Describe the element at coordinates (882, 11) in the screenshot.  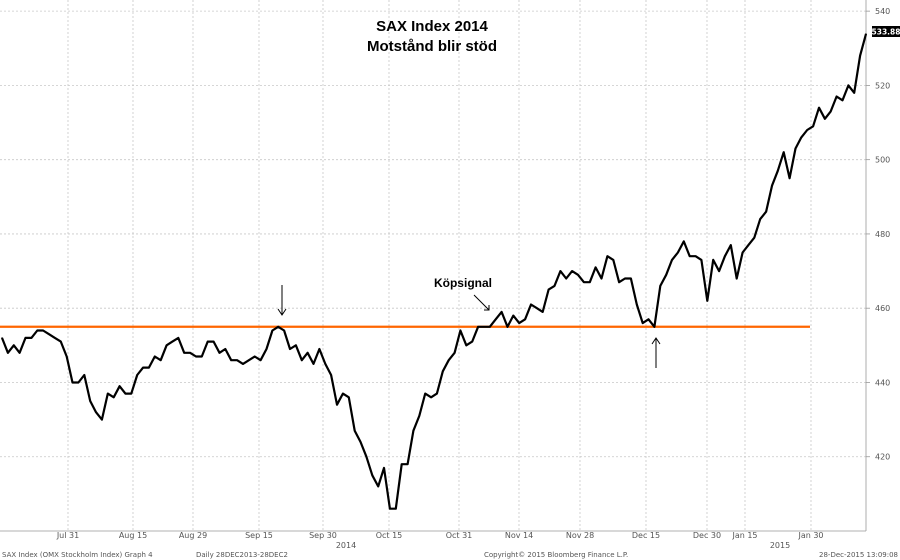
I see `y-tick-label: 540` at that location.